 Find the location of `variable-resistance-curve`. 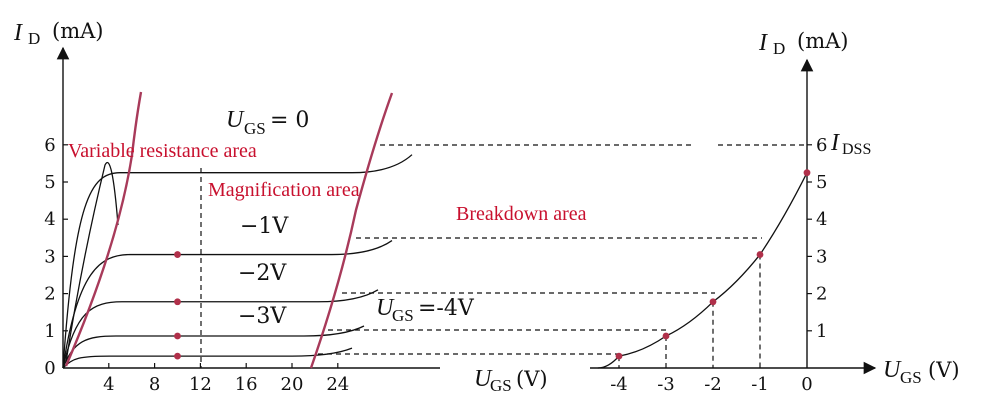

variable-resistance-curve is located at coordinates (92, 262).